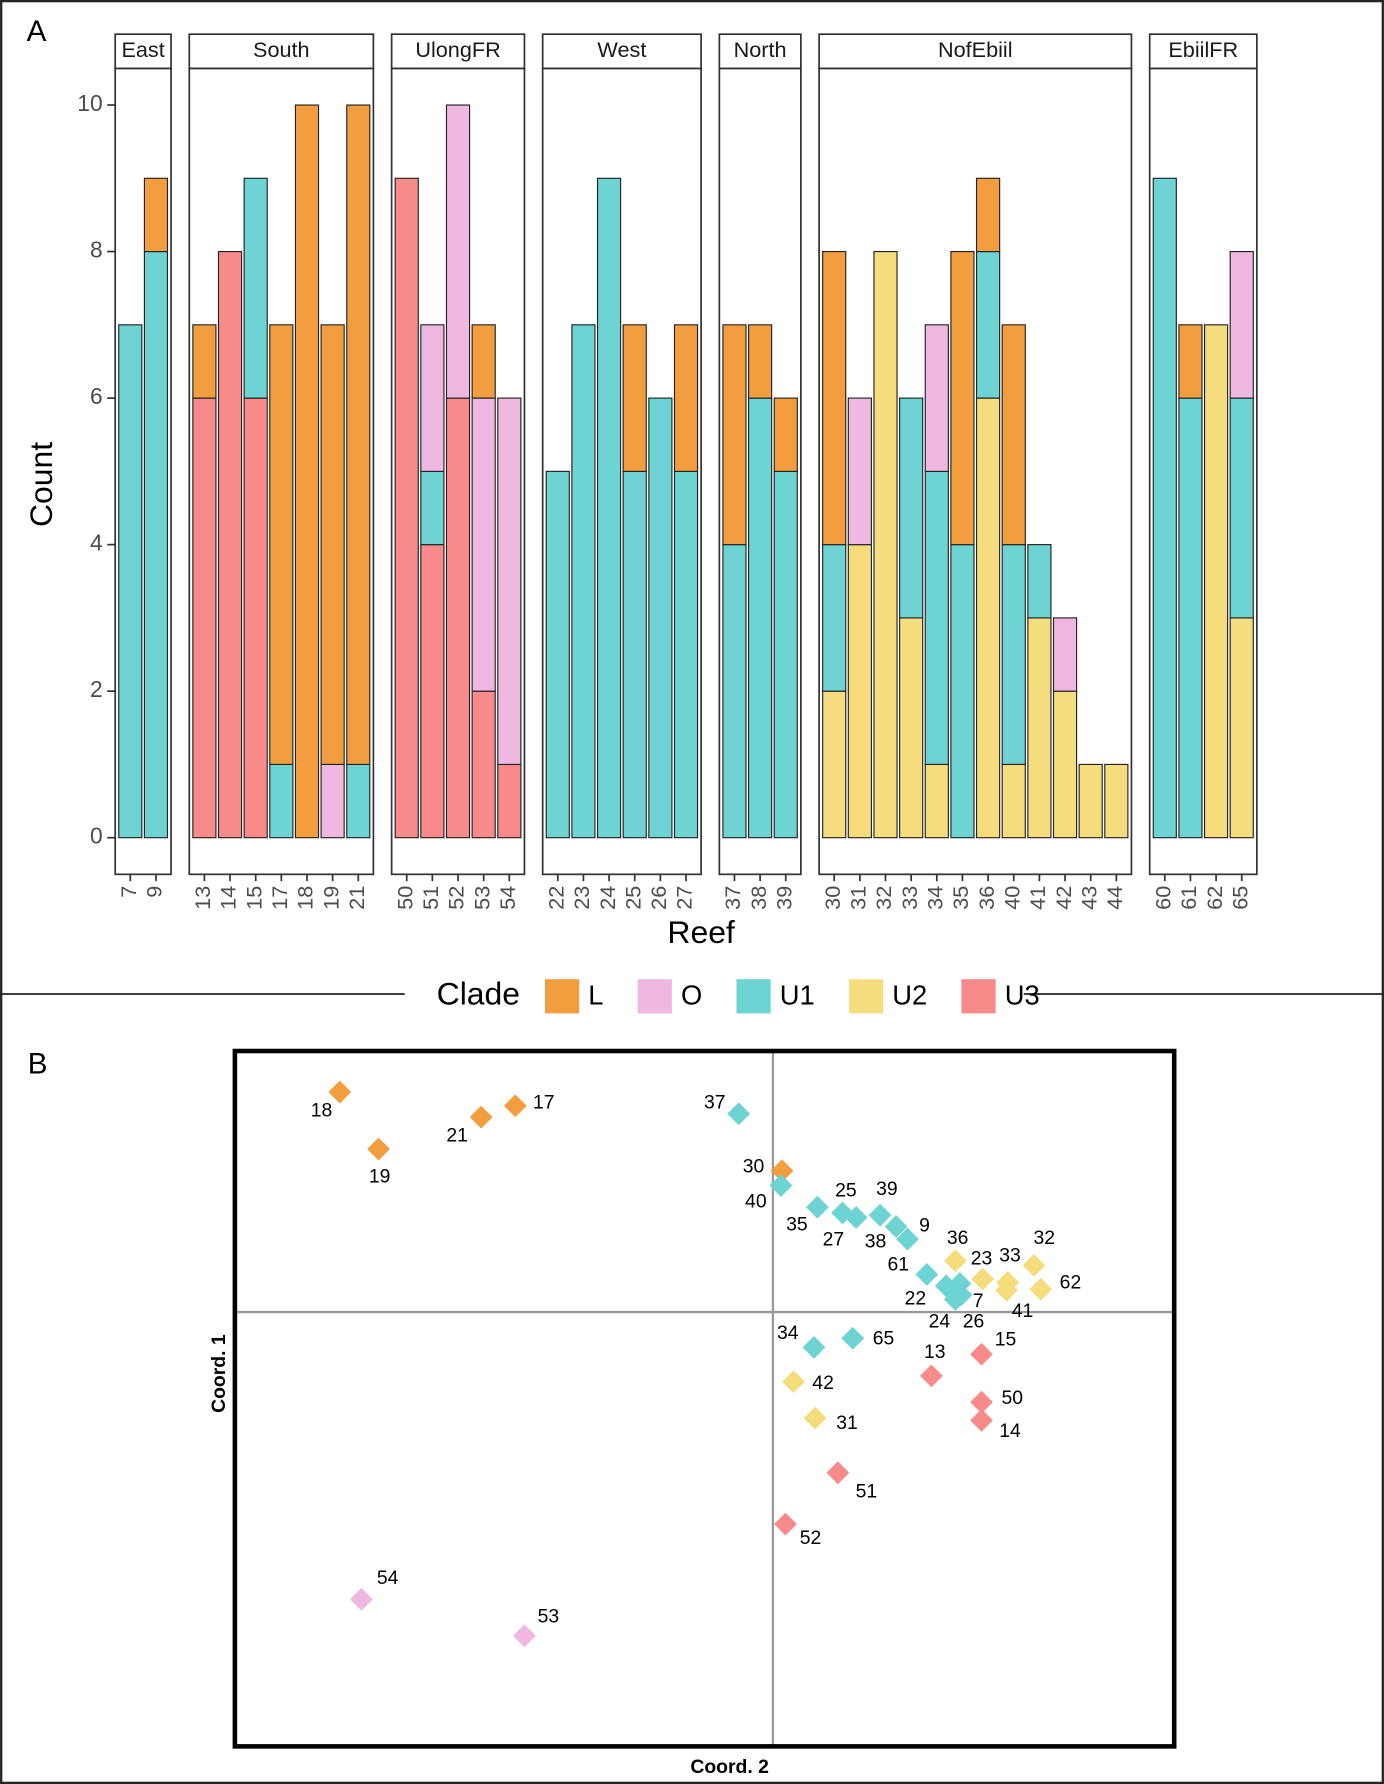 The width and height of the screenshot is (1384, 1784). Describe the element at coordinates (658, 898) in the screenshot. I see `x-tick-label: 26` at that location.